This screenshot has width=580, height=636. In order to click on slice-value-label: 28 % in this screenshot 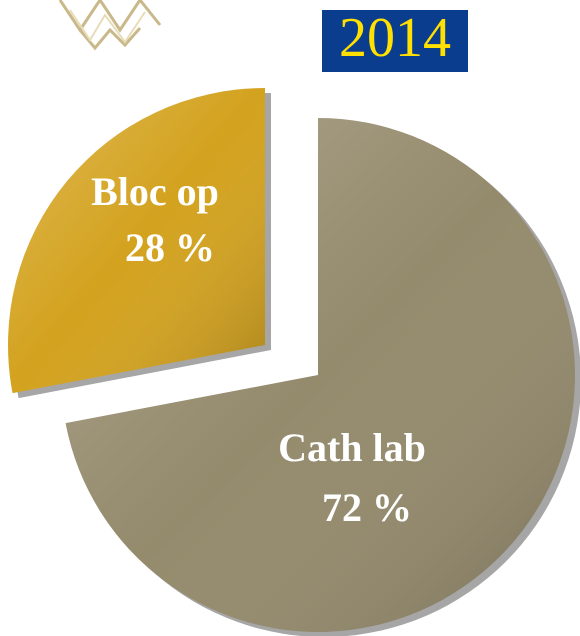, I will do `click(170, 247)`.